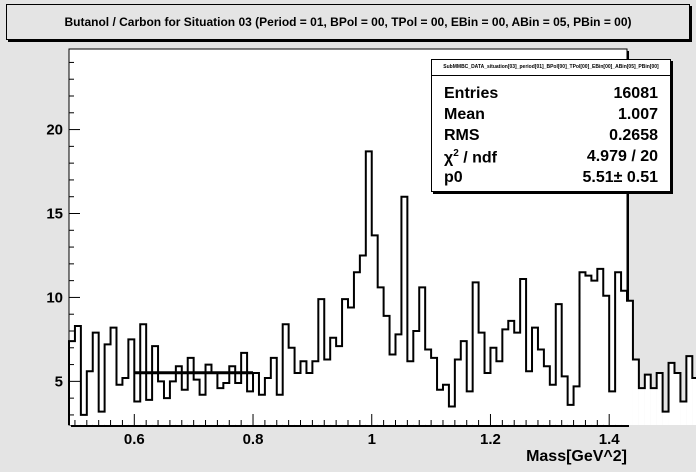 The image size is (696, 472). What do you see at coordinates (449, 158) in the screenshot?
I see `chi2-symbol: χ` at bounding box center [449, 158].